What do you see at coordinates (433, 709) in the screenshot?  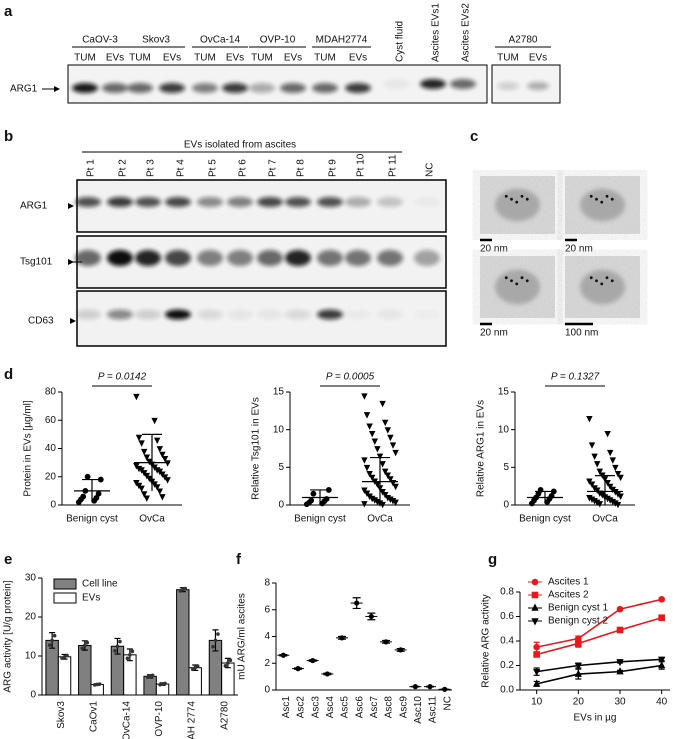 I see `x-tick-label: Asc11` at bounding box center [433, 709].